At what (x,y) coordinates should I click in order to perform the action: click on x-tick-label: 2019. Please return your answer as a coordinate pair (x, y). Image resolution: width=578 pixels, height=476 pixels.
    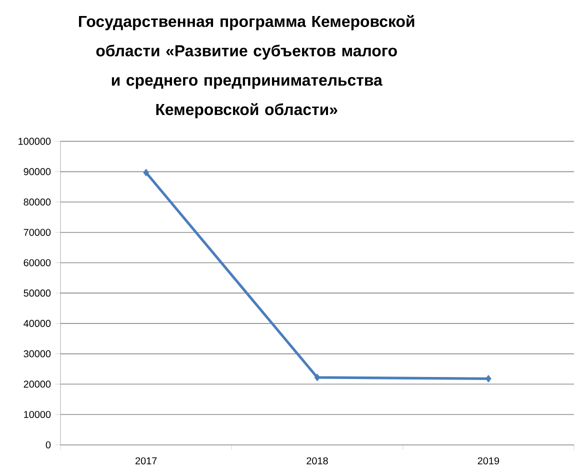
    Looking at the image, I should click on (489, 461).